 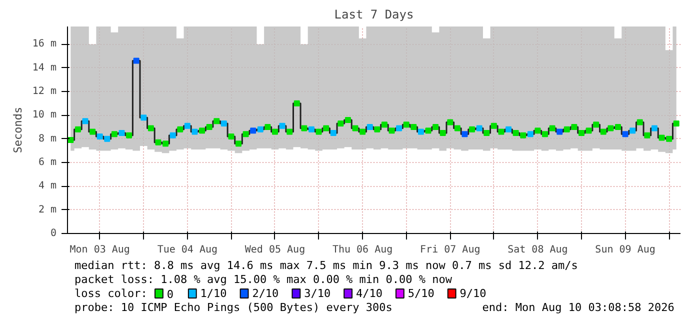 What do you see at coordinates (473, 293) in the screenshot?
I see `legend-label: 9/10` at bounding box center [473, 293].